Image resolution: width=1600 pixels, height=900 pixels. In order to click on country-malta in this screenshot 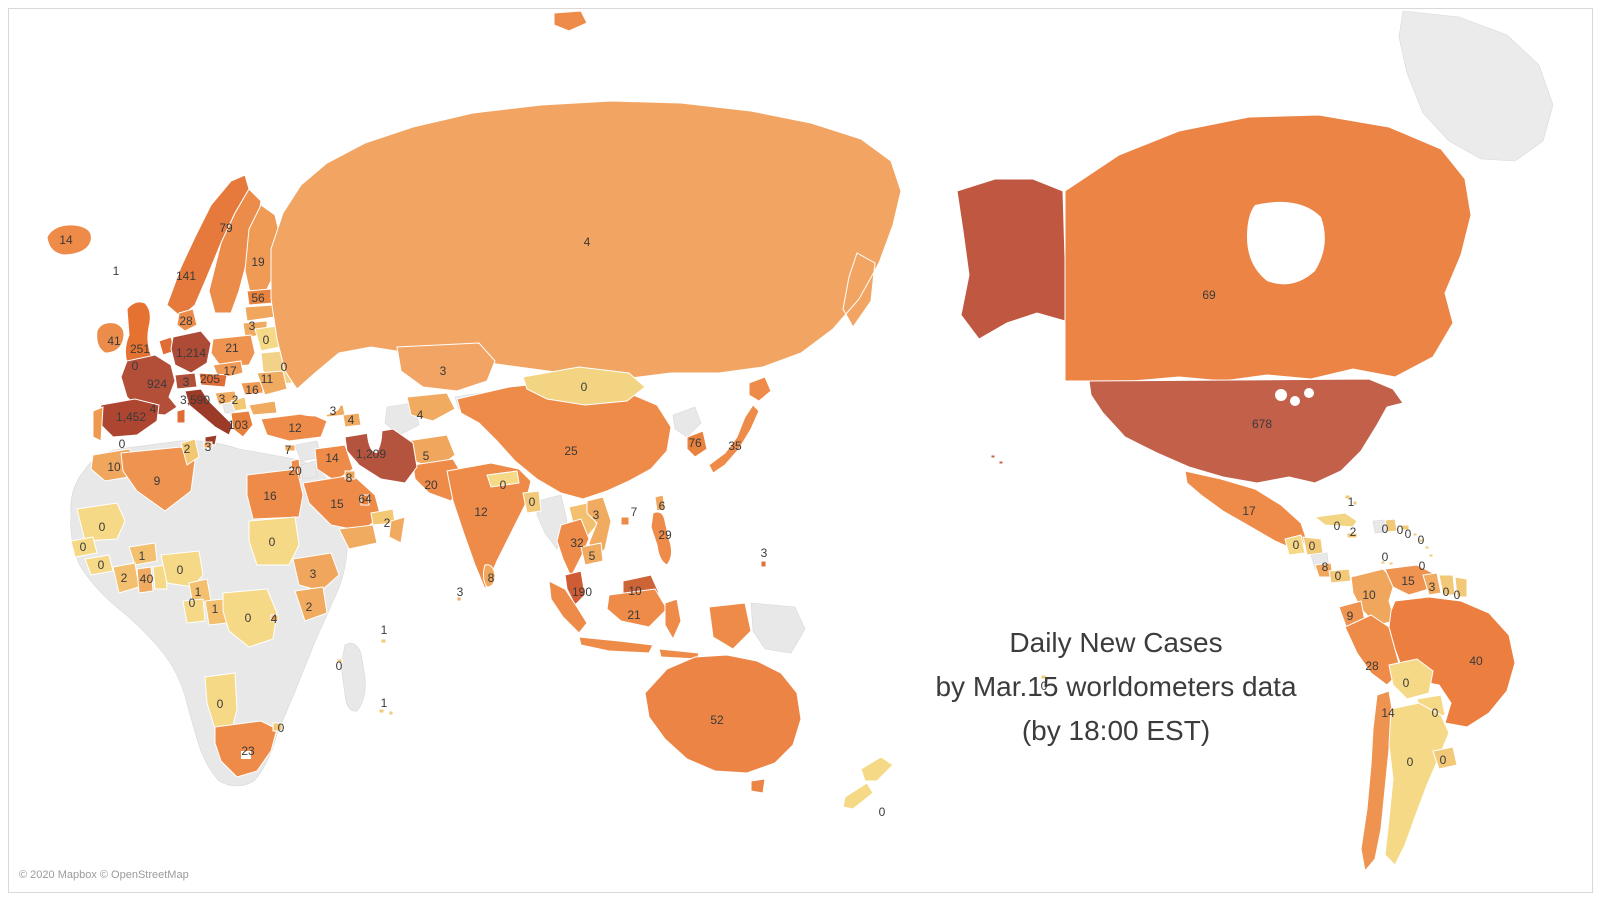, I will do `click(208, 445)`.